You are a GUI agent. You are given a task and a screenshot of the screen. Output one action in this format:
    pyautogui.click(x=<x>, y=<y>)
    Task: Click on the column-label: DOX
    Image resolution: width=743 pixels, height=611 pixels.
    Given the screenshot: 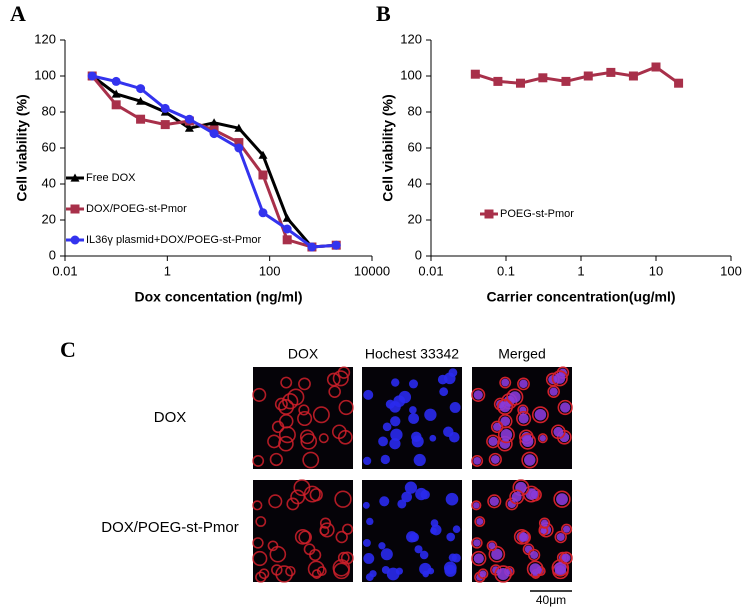 What is the action you would take?
    pyautogui.click(x=303, y=354)
    